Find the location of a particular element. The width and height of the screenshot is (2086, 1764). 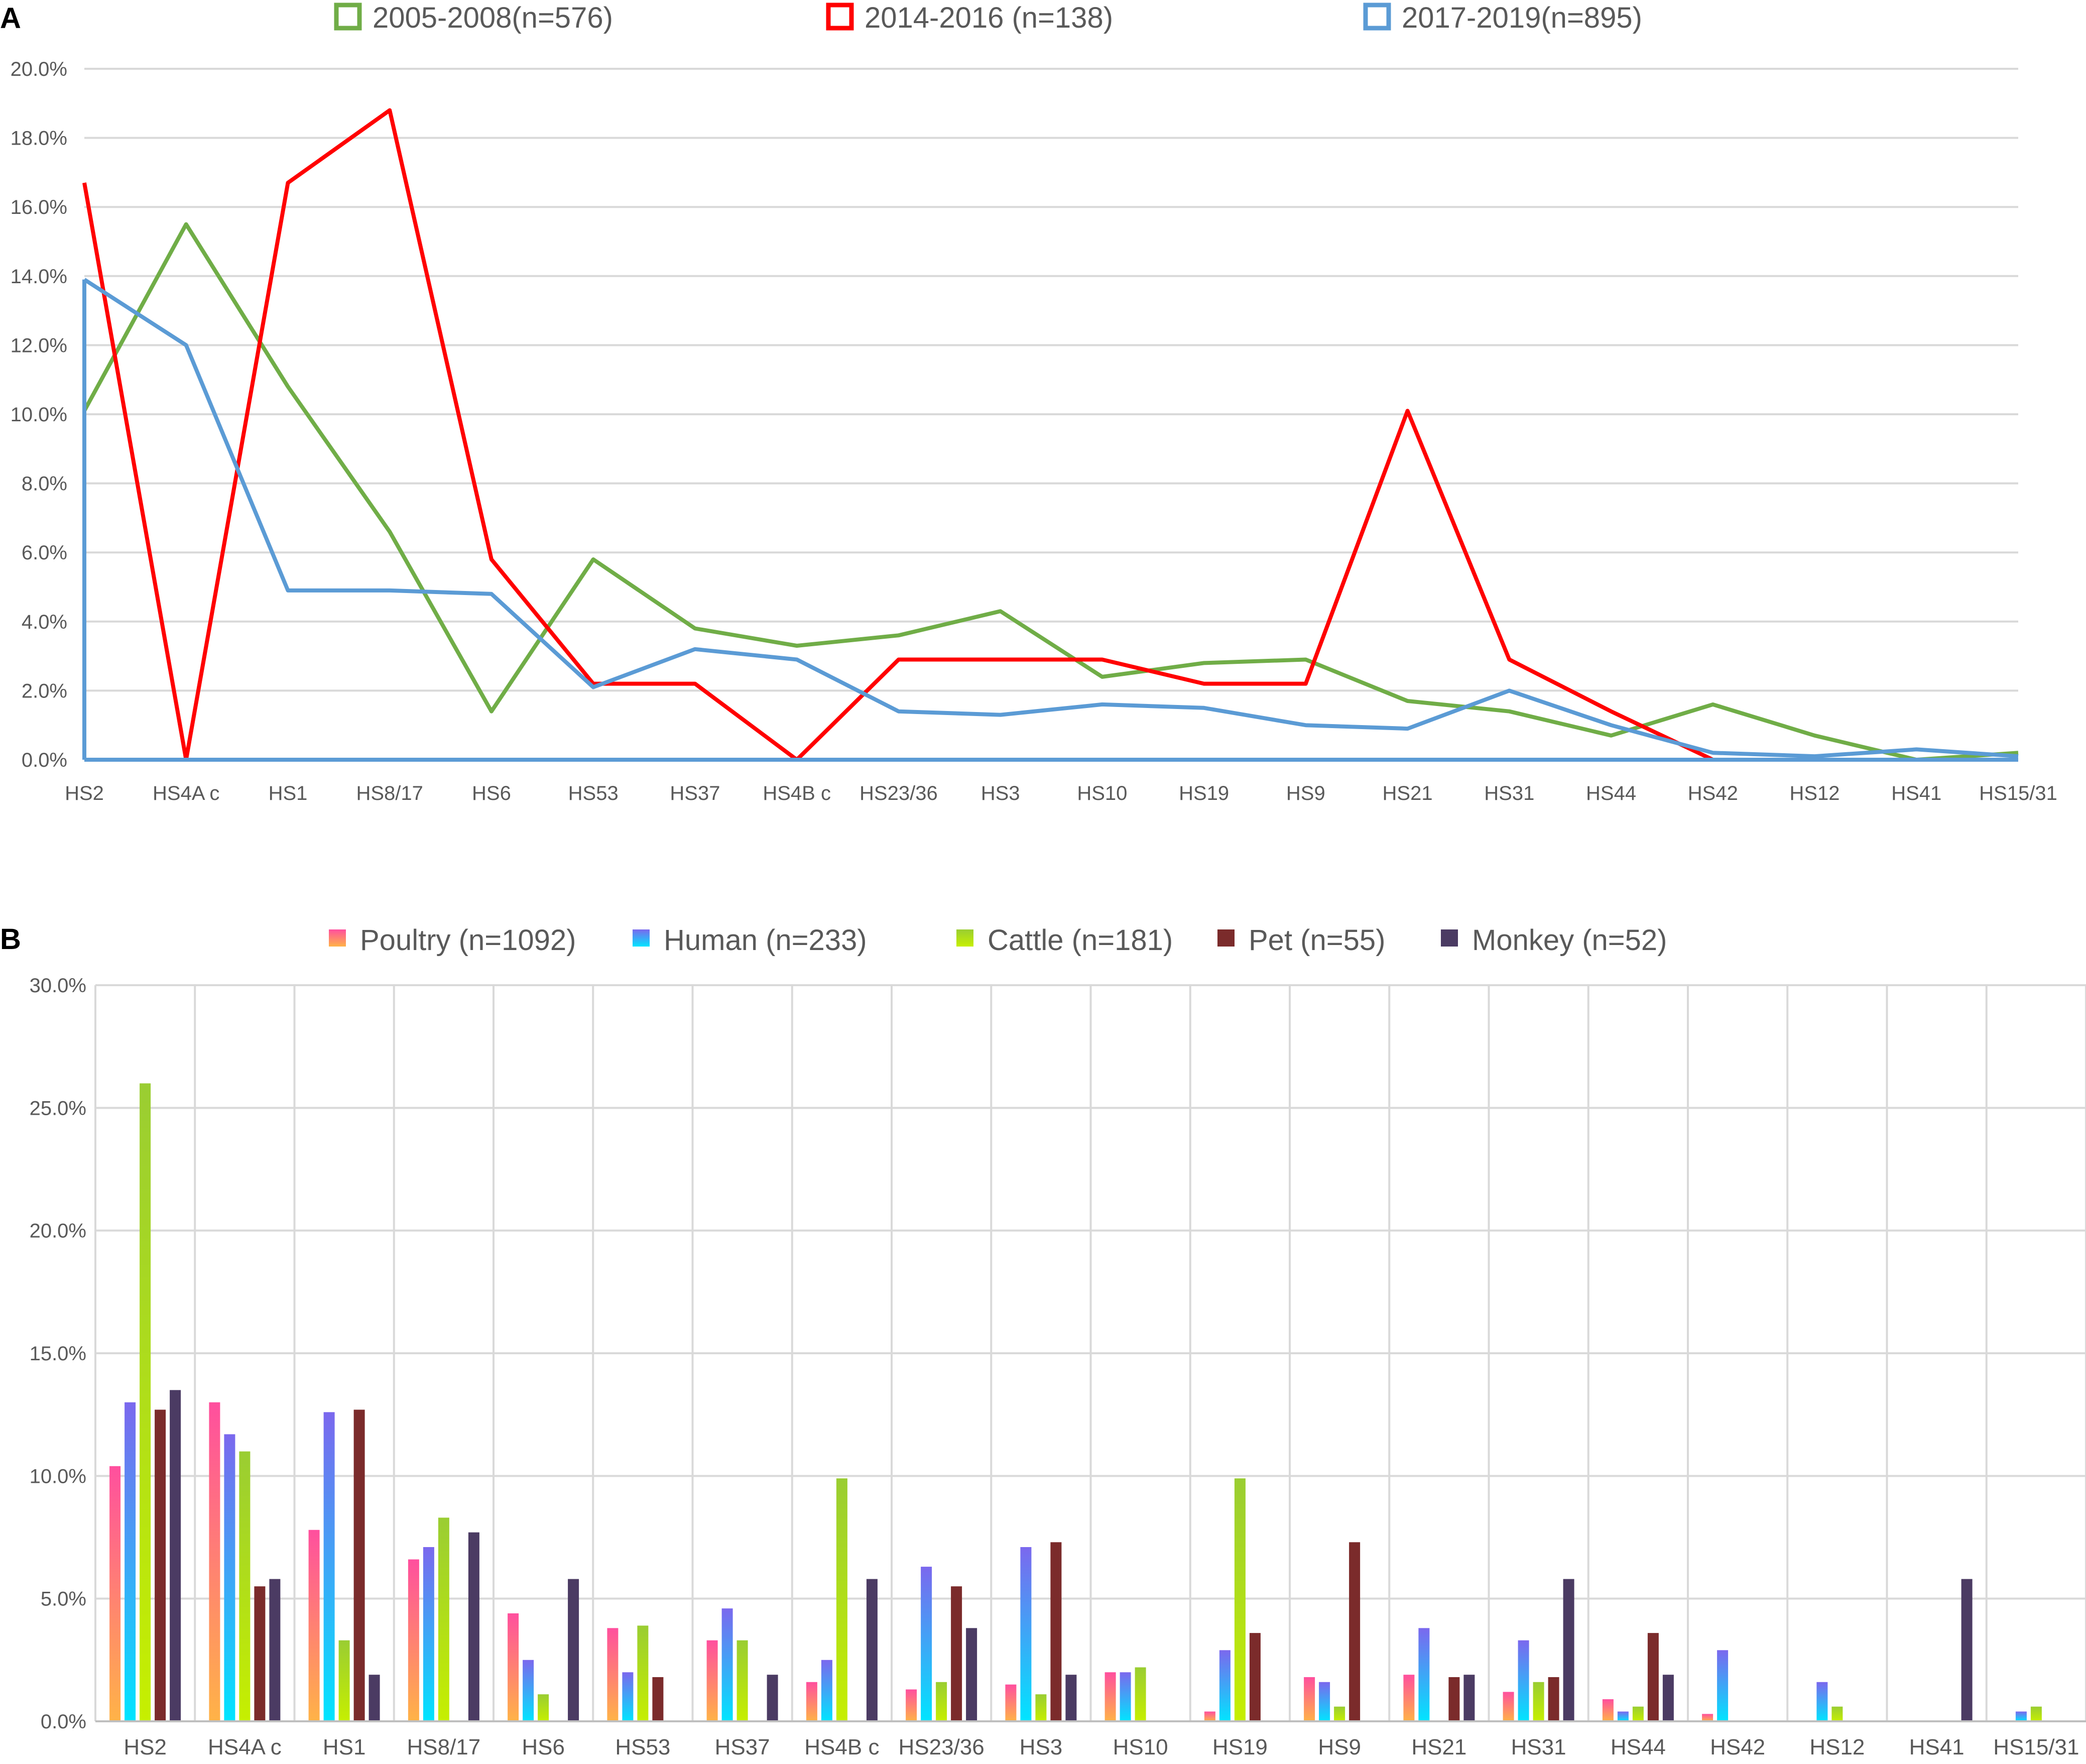

y-tick-label: 0.0% is located at coordinates (63, 1722).